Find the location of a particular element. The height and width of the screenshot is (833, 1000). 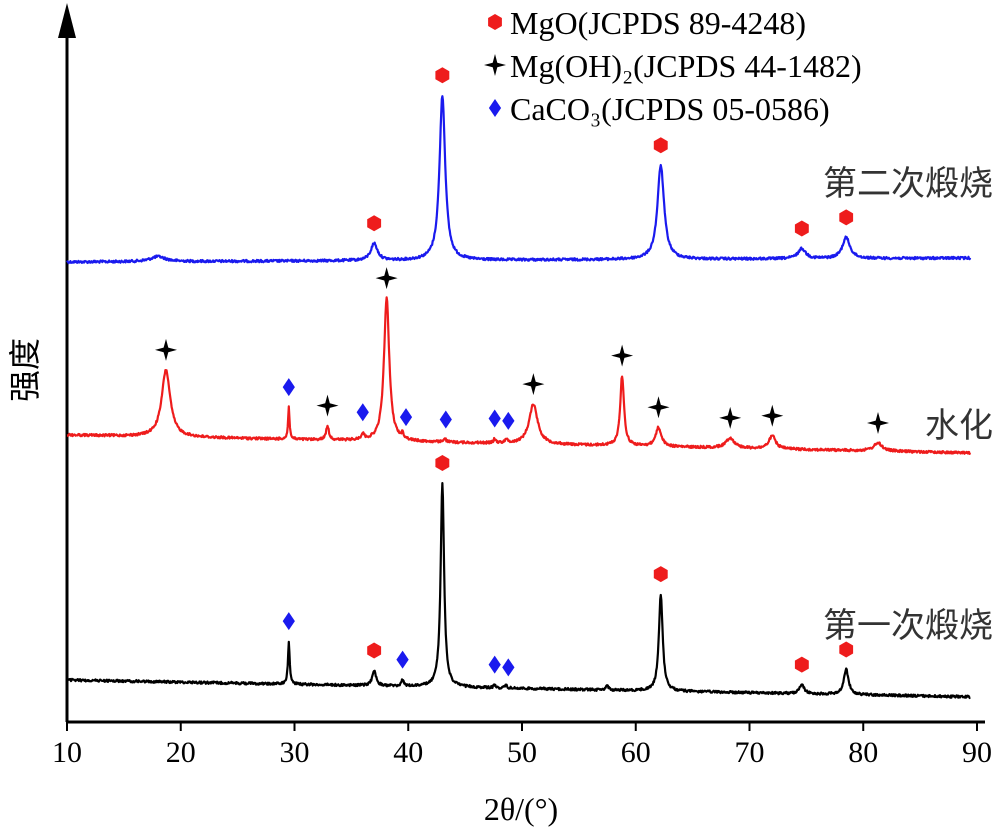

x-tick-label-20: 20 is located at coordinates (181, 752).